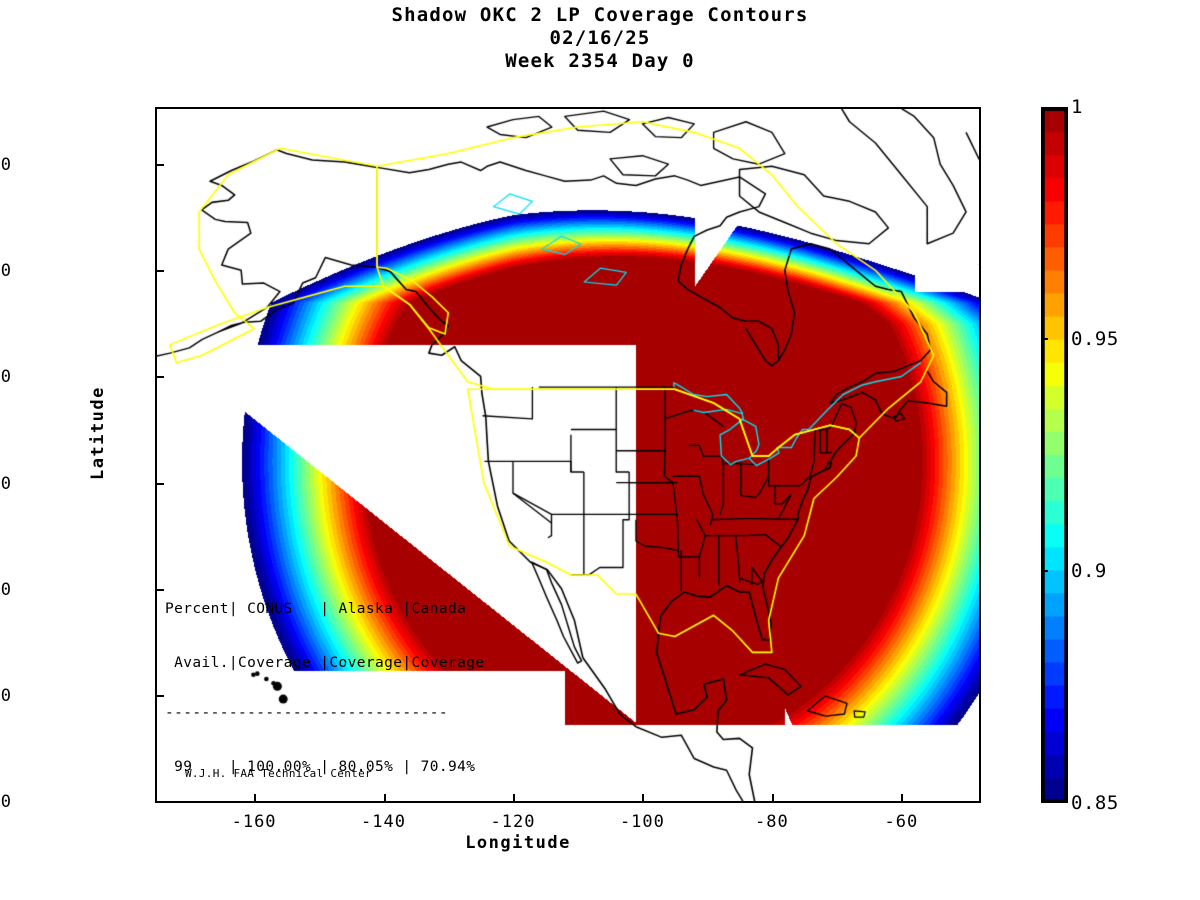 Image resolution: width=1200 pixels, height=900 pixels. I want to click on y-axis-tick-label: 40, so click(6, 483).